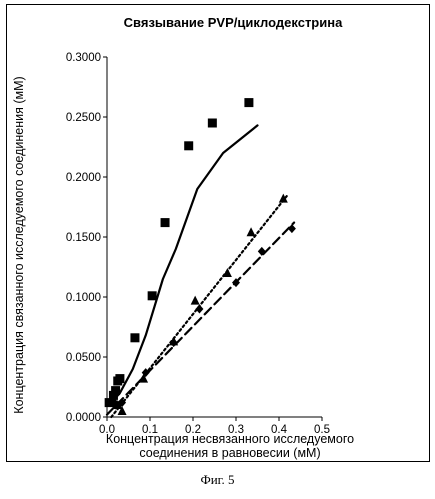 This screenshot has width=435, height=499. What do you see at coordinates (83, 58) in the screenshot?
I see `y-tick-label: 0.3000` at bounding box center [83, 58].